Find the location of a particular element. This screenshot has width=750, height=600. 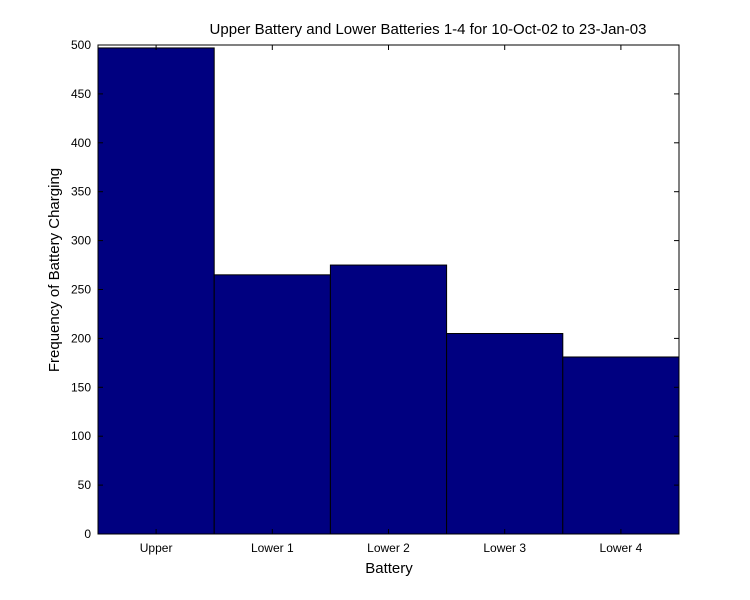

y-tick-label: 500 is located at coordinates (81, 45).